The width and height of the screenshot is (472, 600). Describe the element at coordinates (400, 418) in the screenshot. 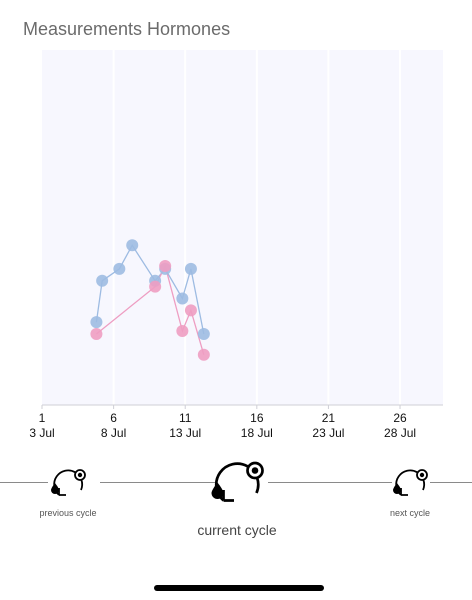

I see `x-tick-label-day: 26` at that location.